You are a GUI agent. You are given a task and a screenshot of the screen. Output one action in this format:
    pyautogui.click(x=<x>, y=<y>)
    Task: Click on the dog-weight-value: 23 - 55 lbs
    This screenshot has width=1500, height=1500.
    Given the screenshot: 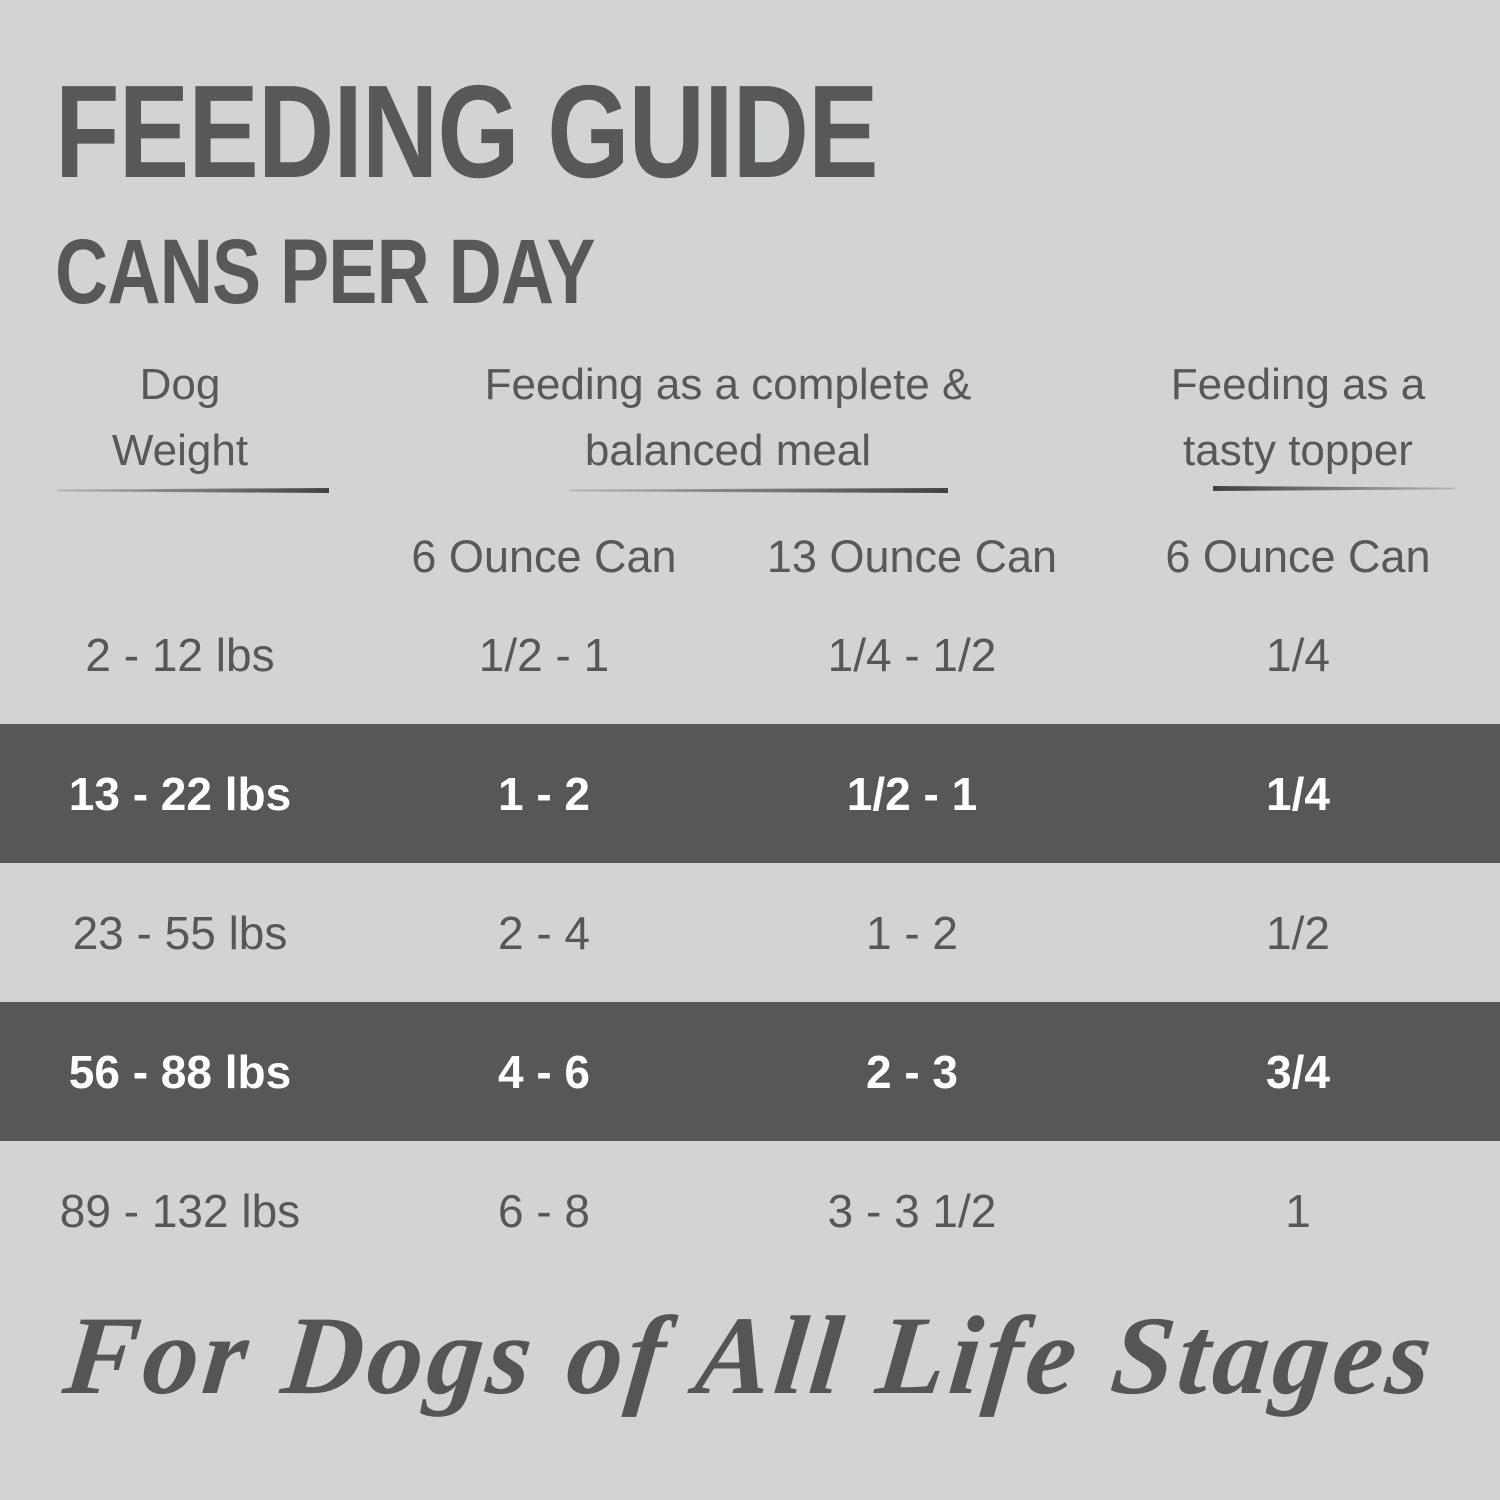 What is the action you would take?
    pyautogui.click(x=180, y=932)
    